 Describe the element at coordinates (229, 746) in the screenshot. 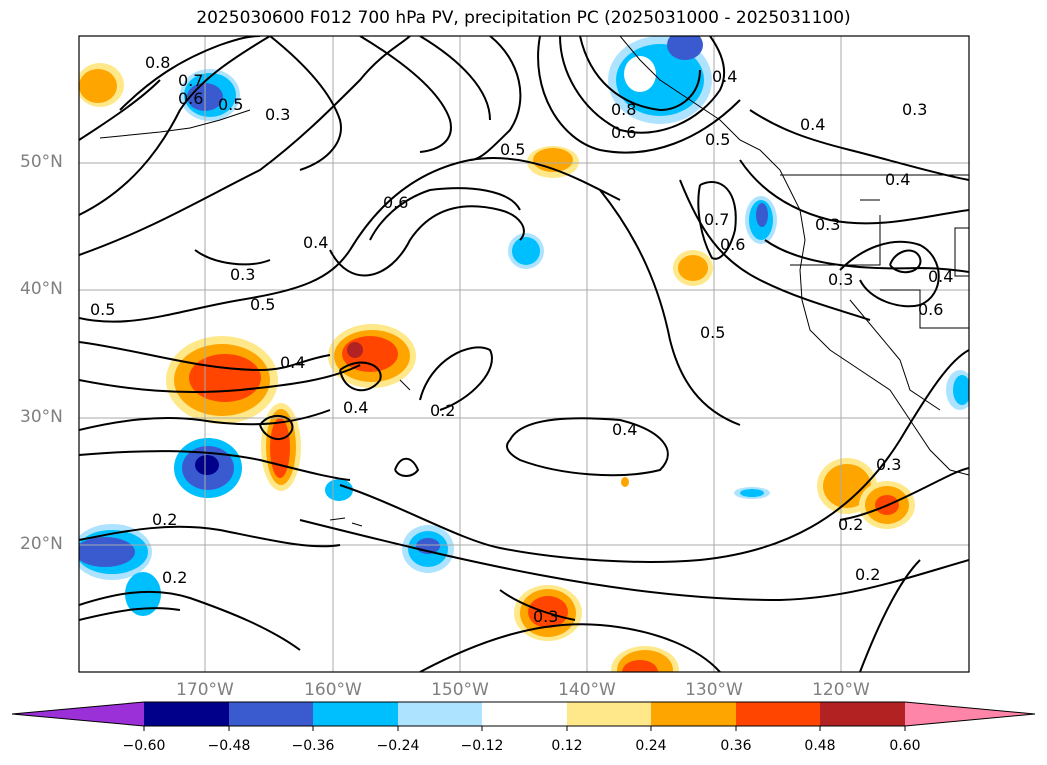

I see `colorbar-tick-label: −0.48` at that location.